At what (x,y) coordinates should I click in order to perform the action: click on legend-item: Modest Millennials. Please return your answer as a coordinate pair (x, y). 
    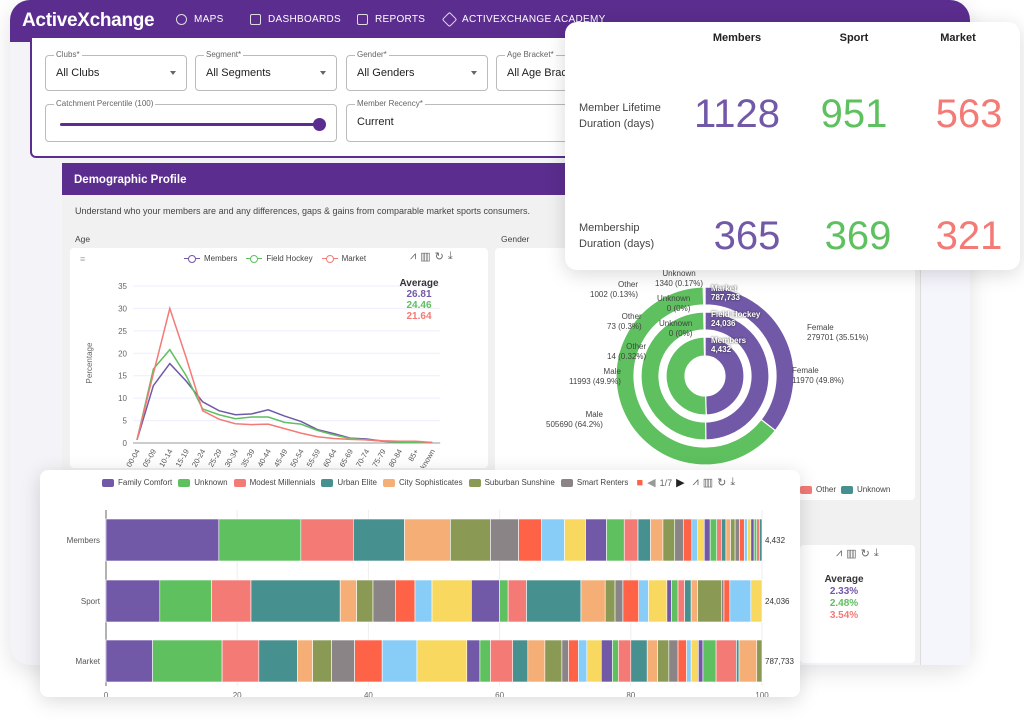
    Looking at the image, I should click on (274, 482).